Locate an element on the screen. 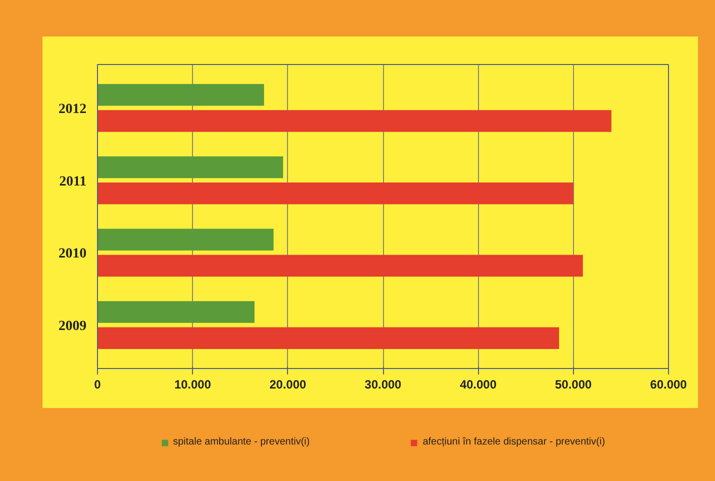  legend-label: spitale ambulante - preventiv(i) is located at coordinates (241, 442).